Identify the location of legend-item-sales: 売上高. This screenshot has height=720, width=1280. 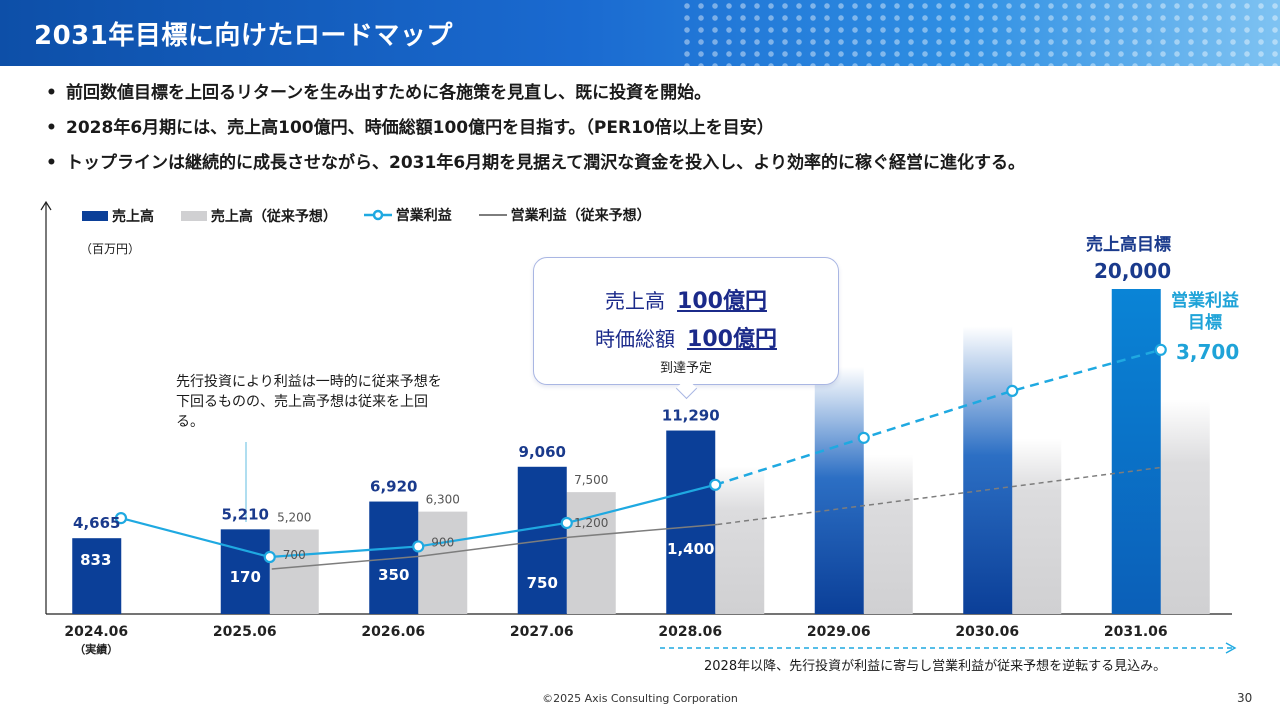
(118, 216).